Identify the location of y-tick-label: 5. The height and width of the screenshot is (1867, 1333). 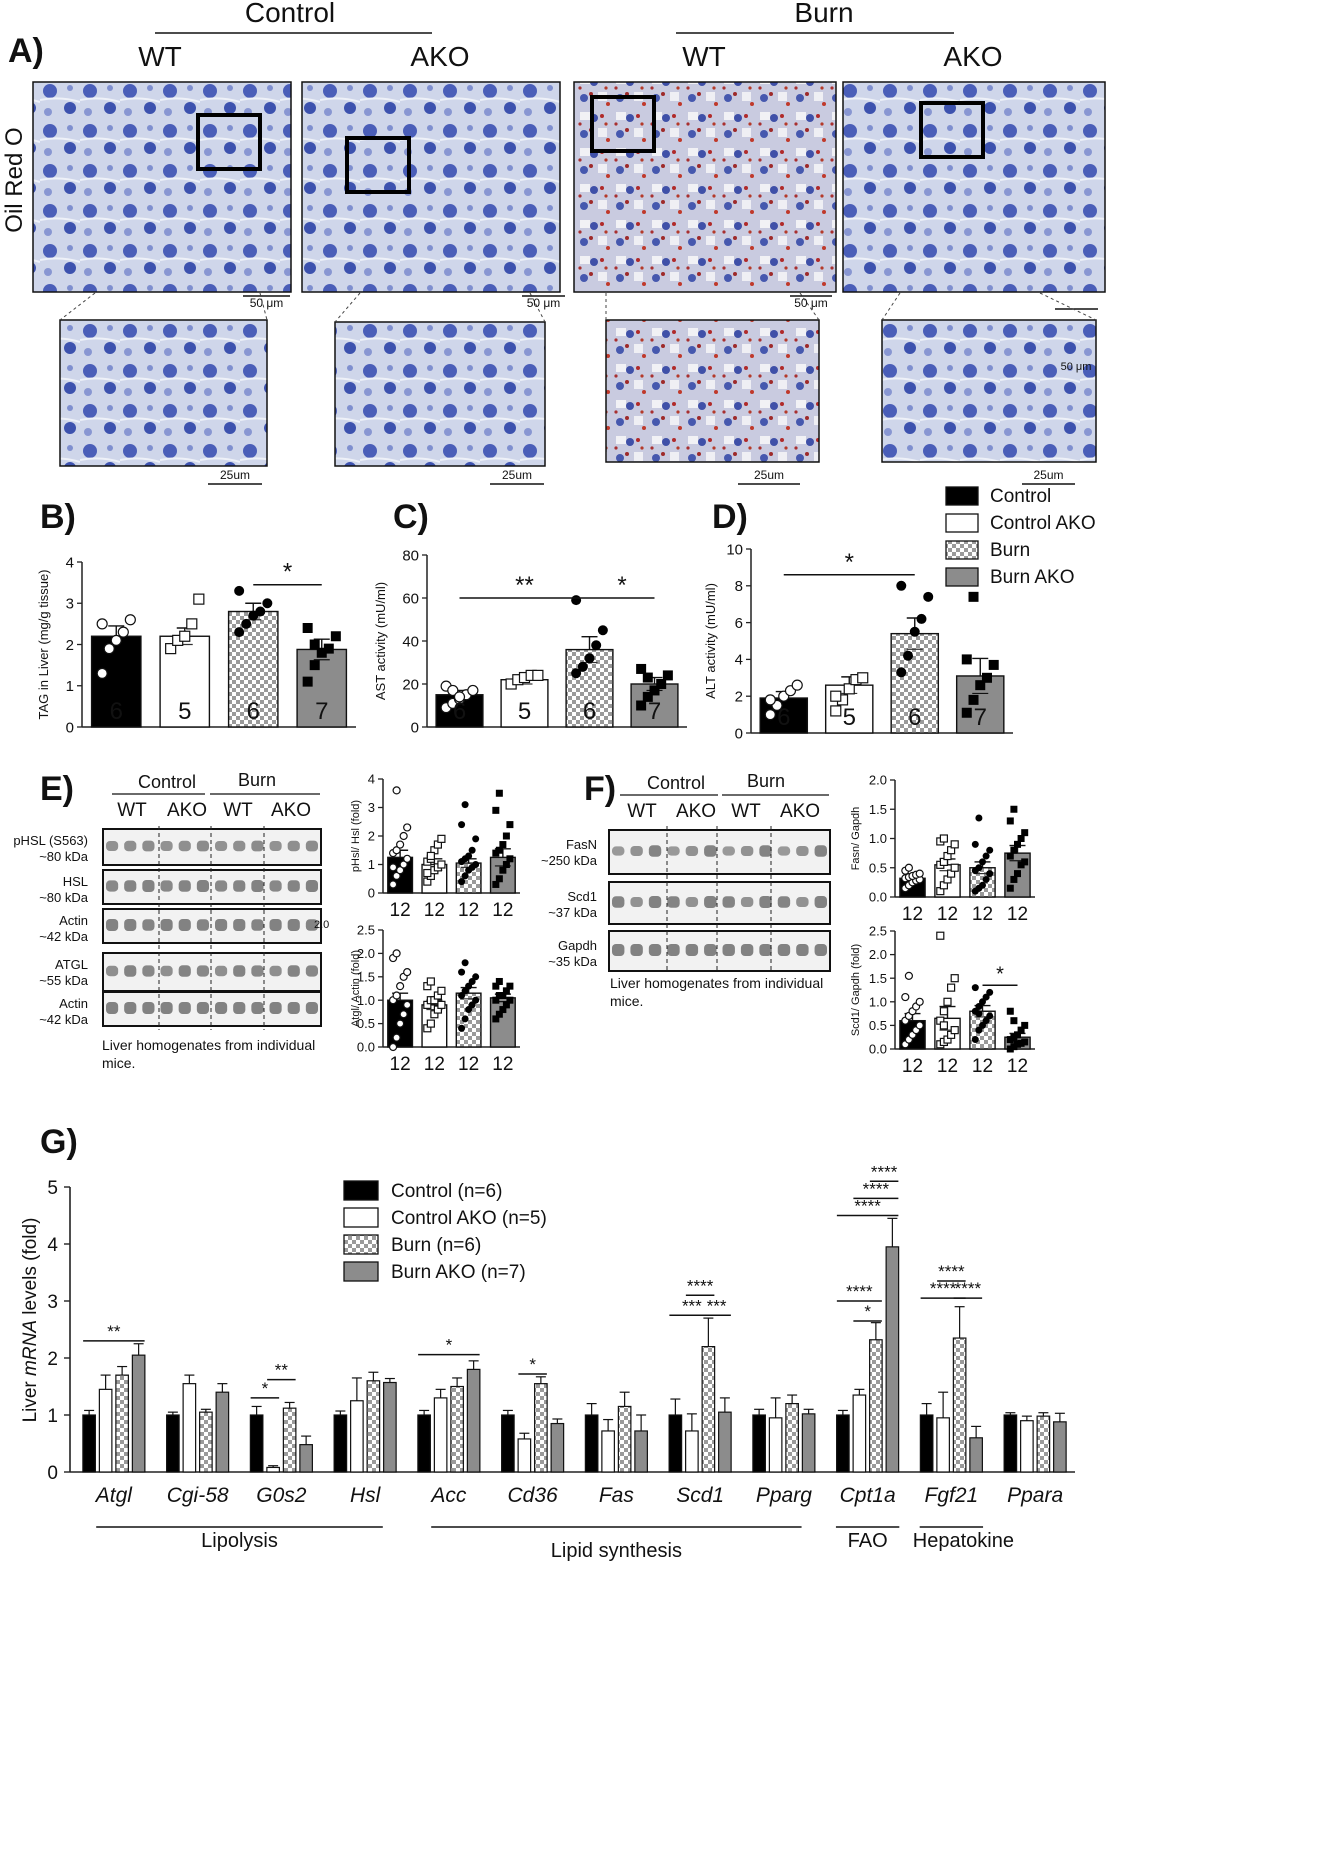
(52, 1188).